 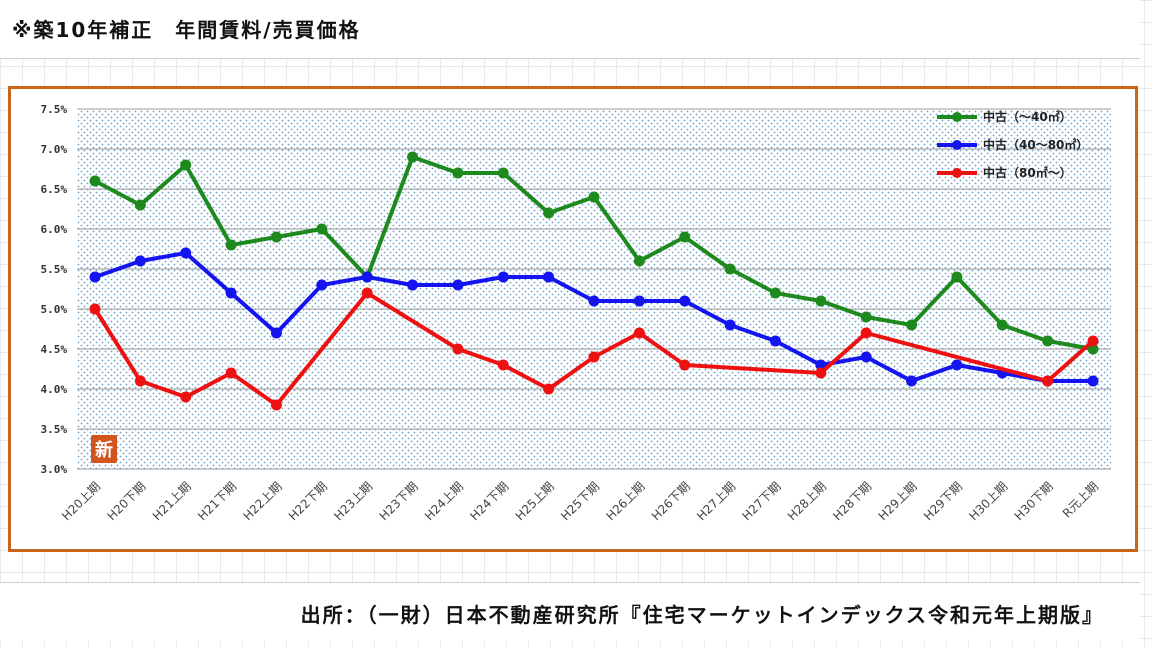 I want to click on legend-entry: 中古（40～80㎡）, so click(x=1035, y=144).